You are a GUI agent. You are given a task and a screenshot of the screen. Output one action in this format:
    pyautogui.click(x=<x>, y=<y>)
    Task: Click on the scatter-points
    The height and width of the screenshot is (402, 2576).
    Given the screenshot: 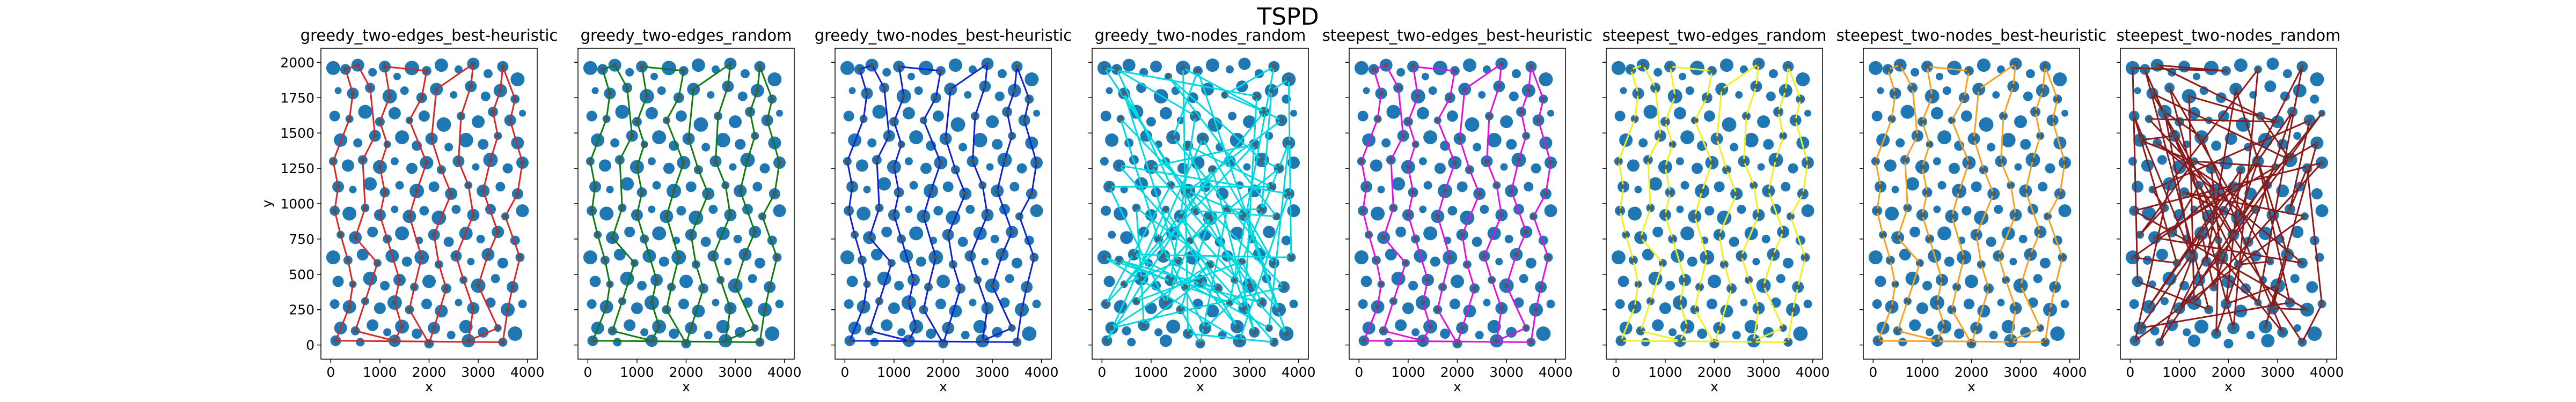 What is the action you would take?
    pyautogui.click(x=1970, y=203)
    